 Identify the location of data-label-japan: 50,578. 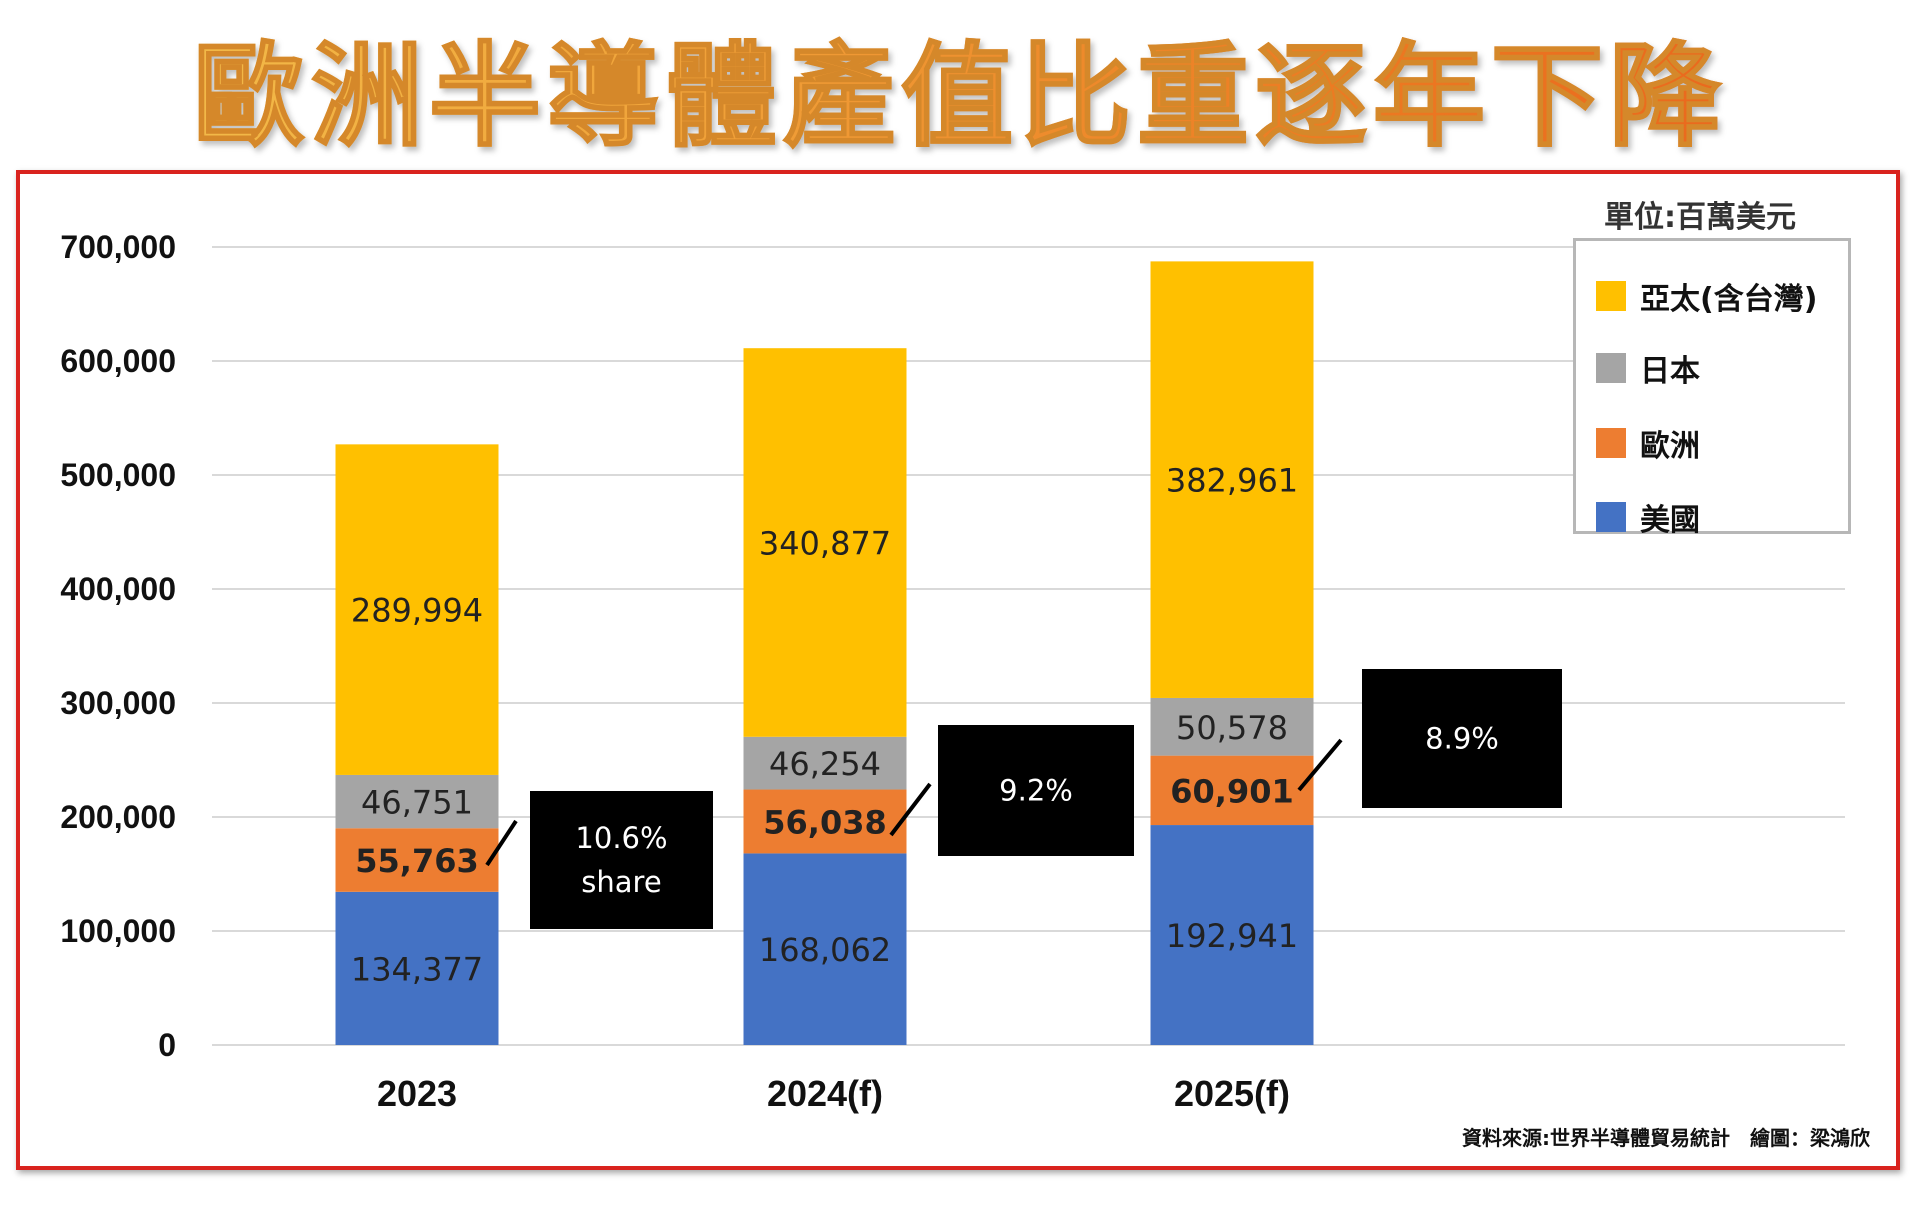
(1232, 728).